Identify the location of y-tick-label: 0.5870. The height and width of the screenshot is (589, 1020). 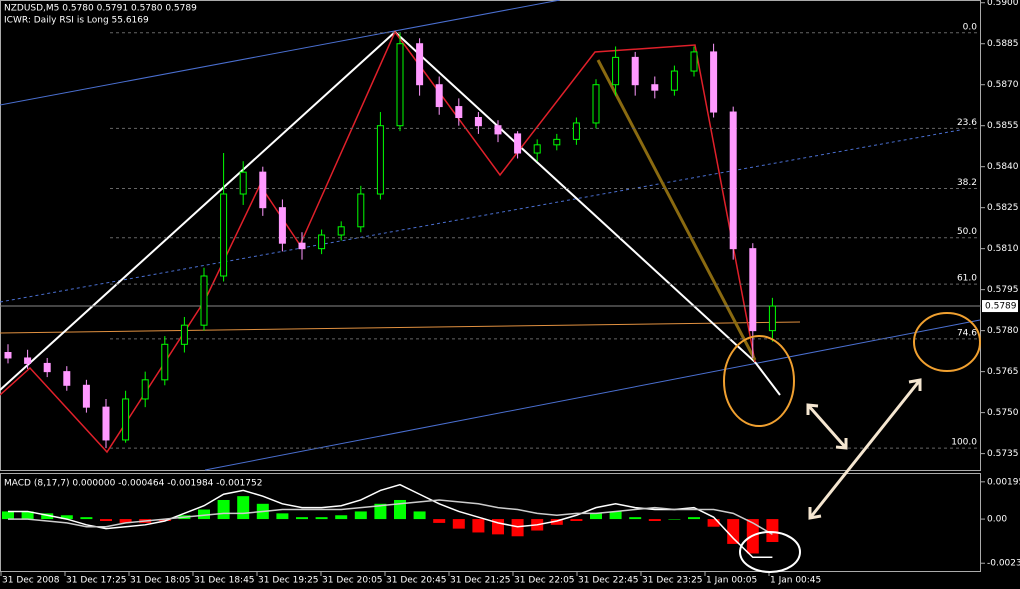
(1003, 85).